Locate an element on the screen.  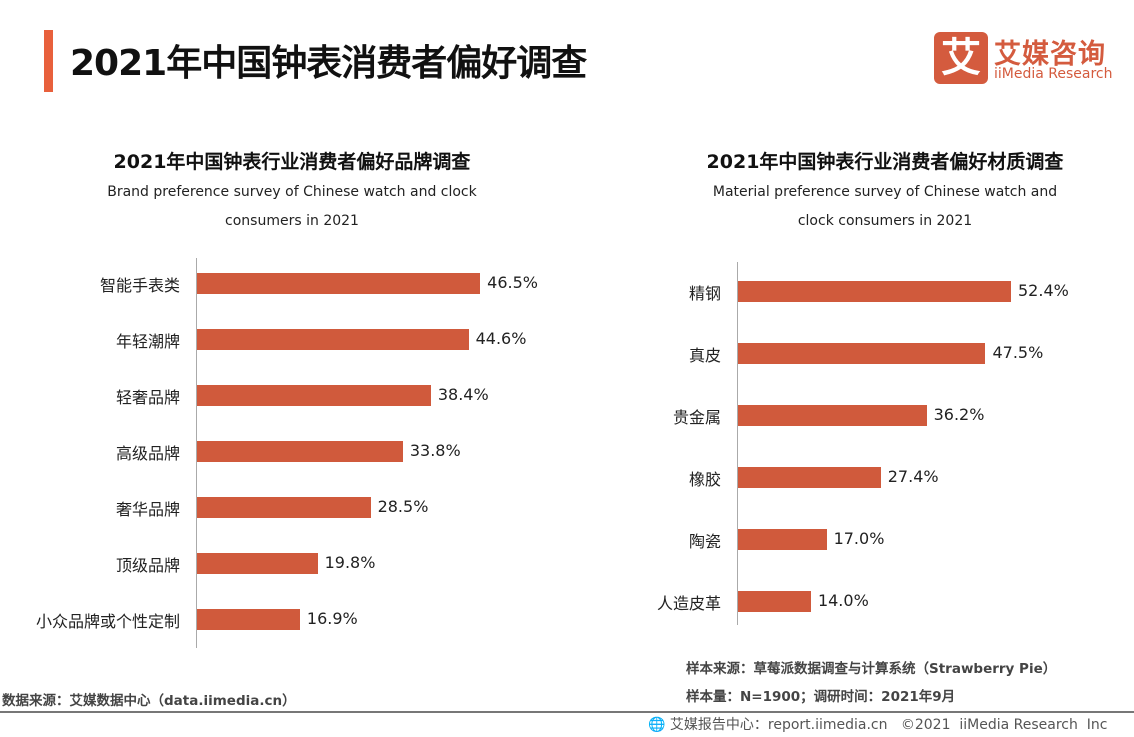
chart-subtitle-line: consumers in 2021 is located at coordinates (292, 221).